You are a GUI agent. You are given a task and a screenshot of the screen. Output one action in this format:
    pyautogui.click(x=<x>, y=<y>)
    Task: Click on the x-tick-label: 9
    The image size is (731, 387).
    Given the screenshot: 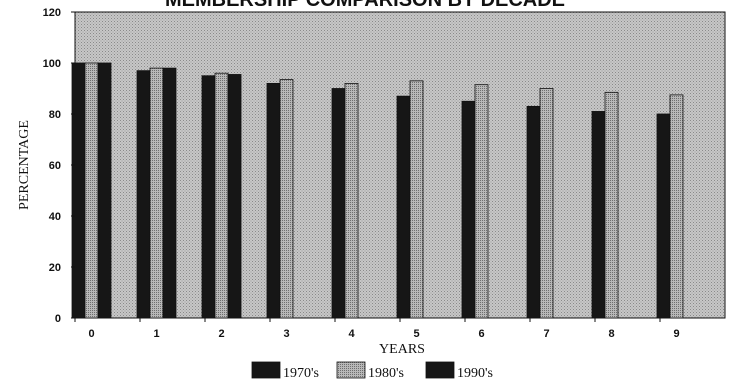 What is the action you would take?
    pyautogui.click(x=676, y=334)
    